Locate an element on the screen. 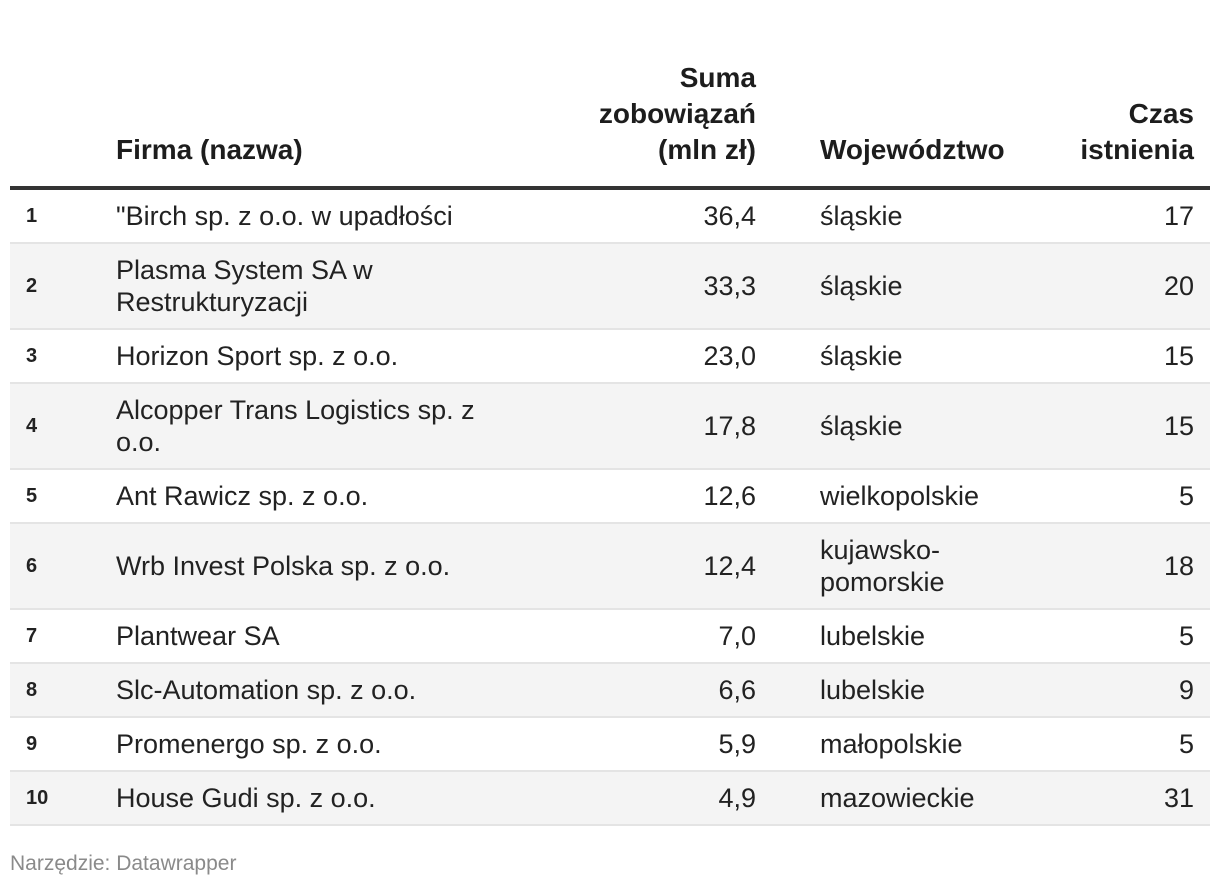 The width and height of the screenshot is (1220, 890). header-firm-name-line: Firma (nazwa) is located at coordinates (209, 149).